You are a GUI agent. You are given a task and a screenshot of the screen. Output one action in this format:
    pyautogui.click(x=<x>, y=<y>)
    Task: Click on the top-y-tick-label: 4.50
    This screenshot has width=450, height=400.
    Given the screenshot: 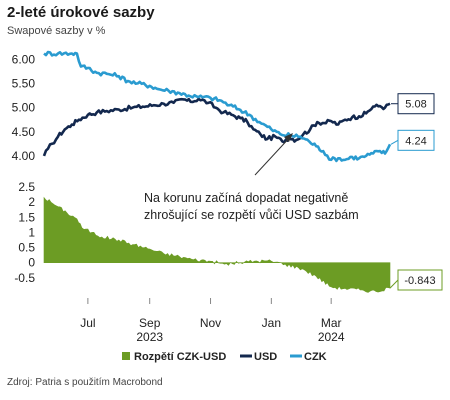 What is the action you would take?
    pyautogui.click(x=24, y=132)
    